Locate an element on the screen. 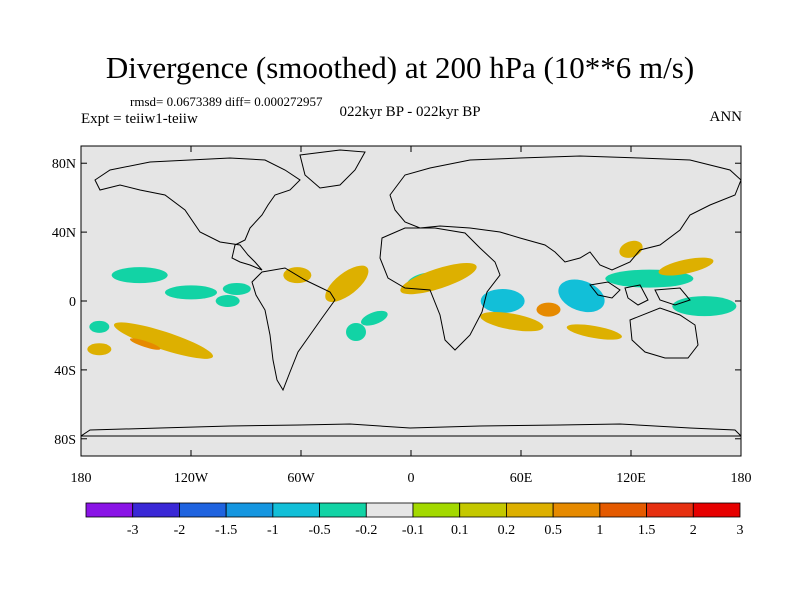 This screenshot has height=600, width=800. australia-coast is located at coordinates (664, 333).